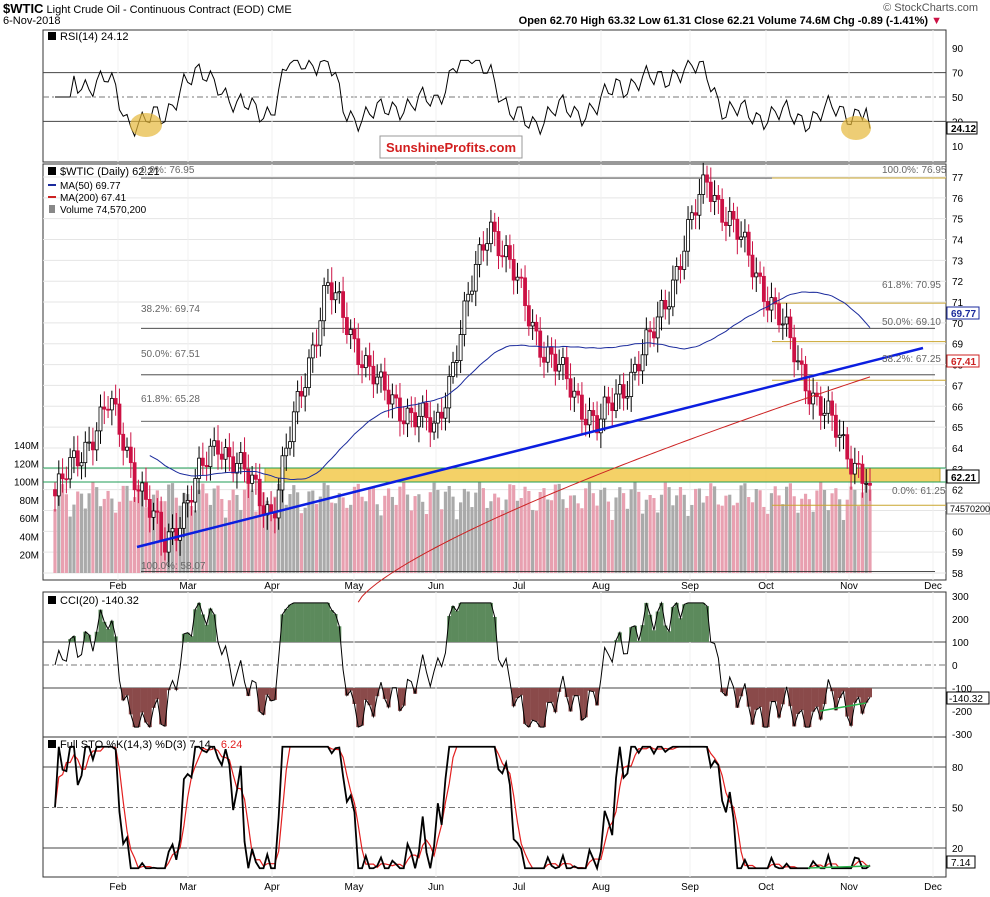  Describe the element at coordinates (958, 241) in the screenshot. I see `price-tick-label: 74` at that location.